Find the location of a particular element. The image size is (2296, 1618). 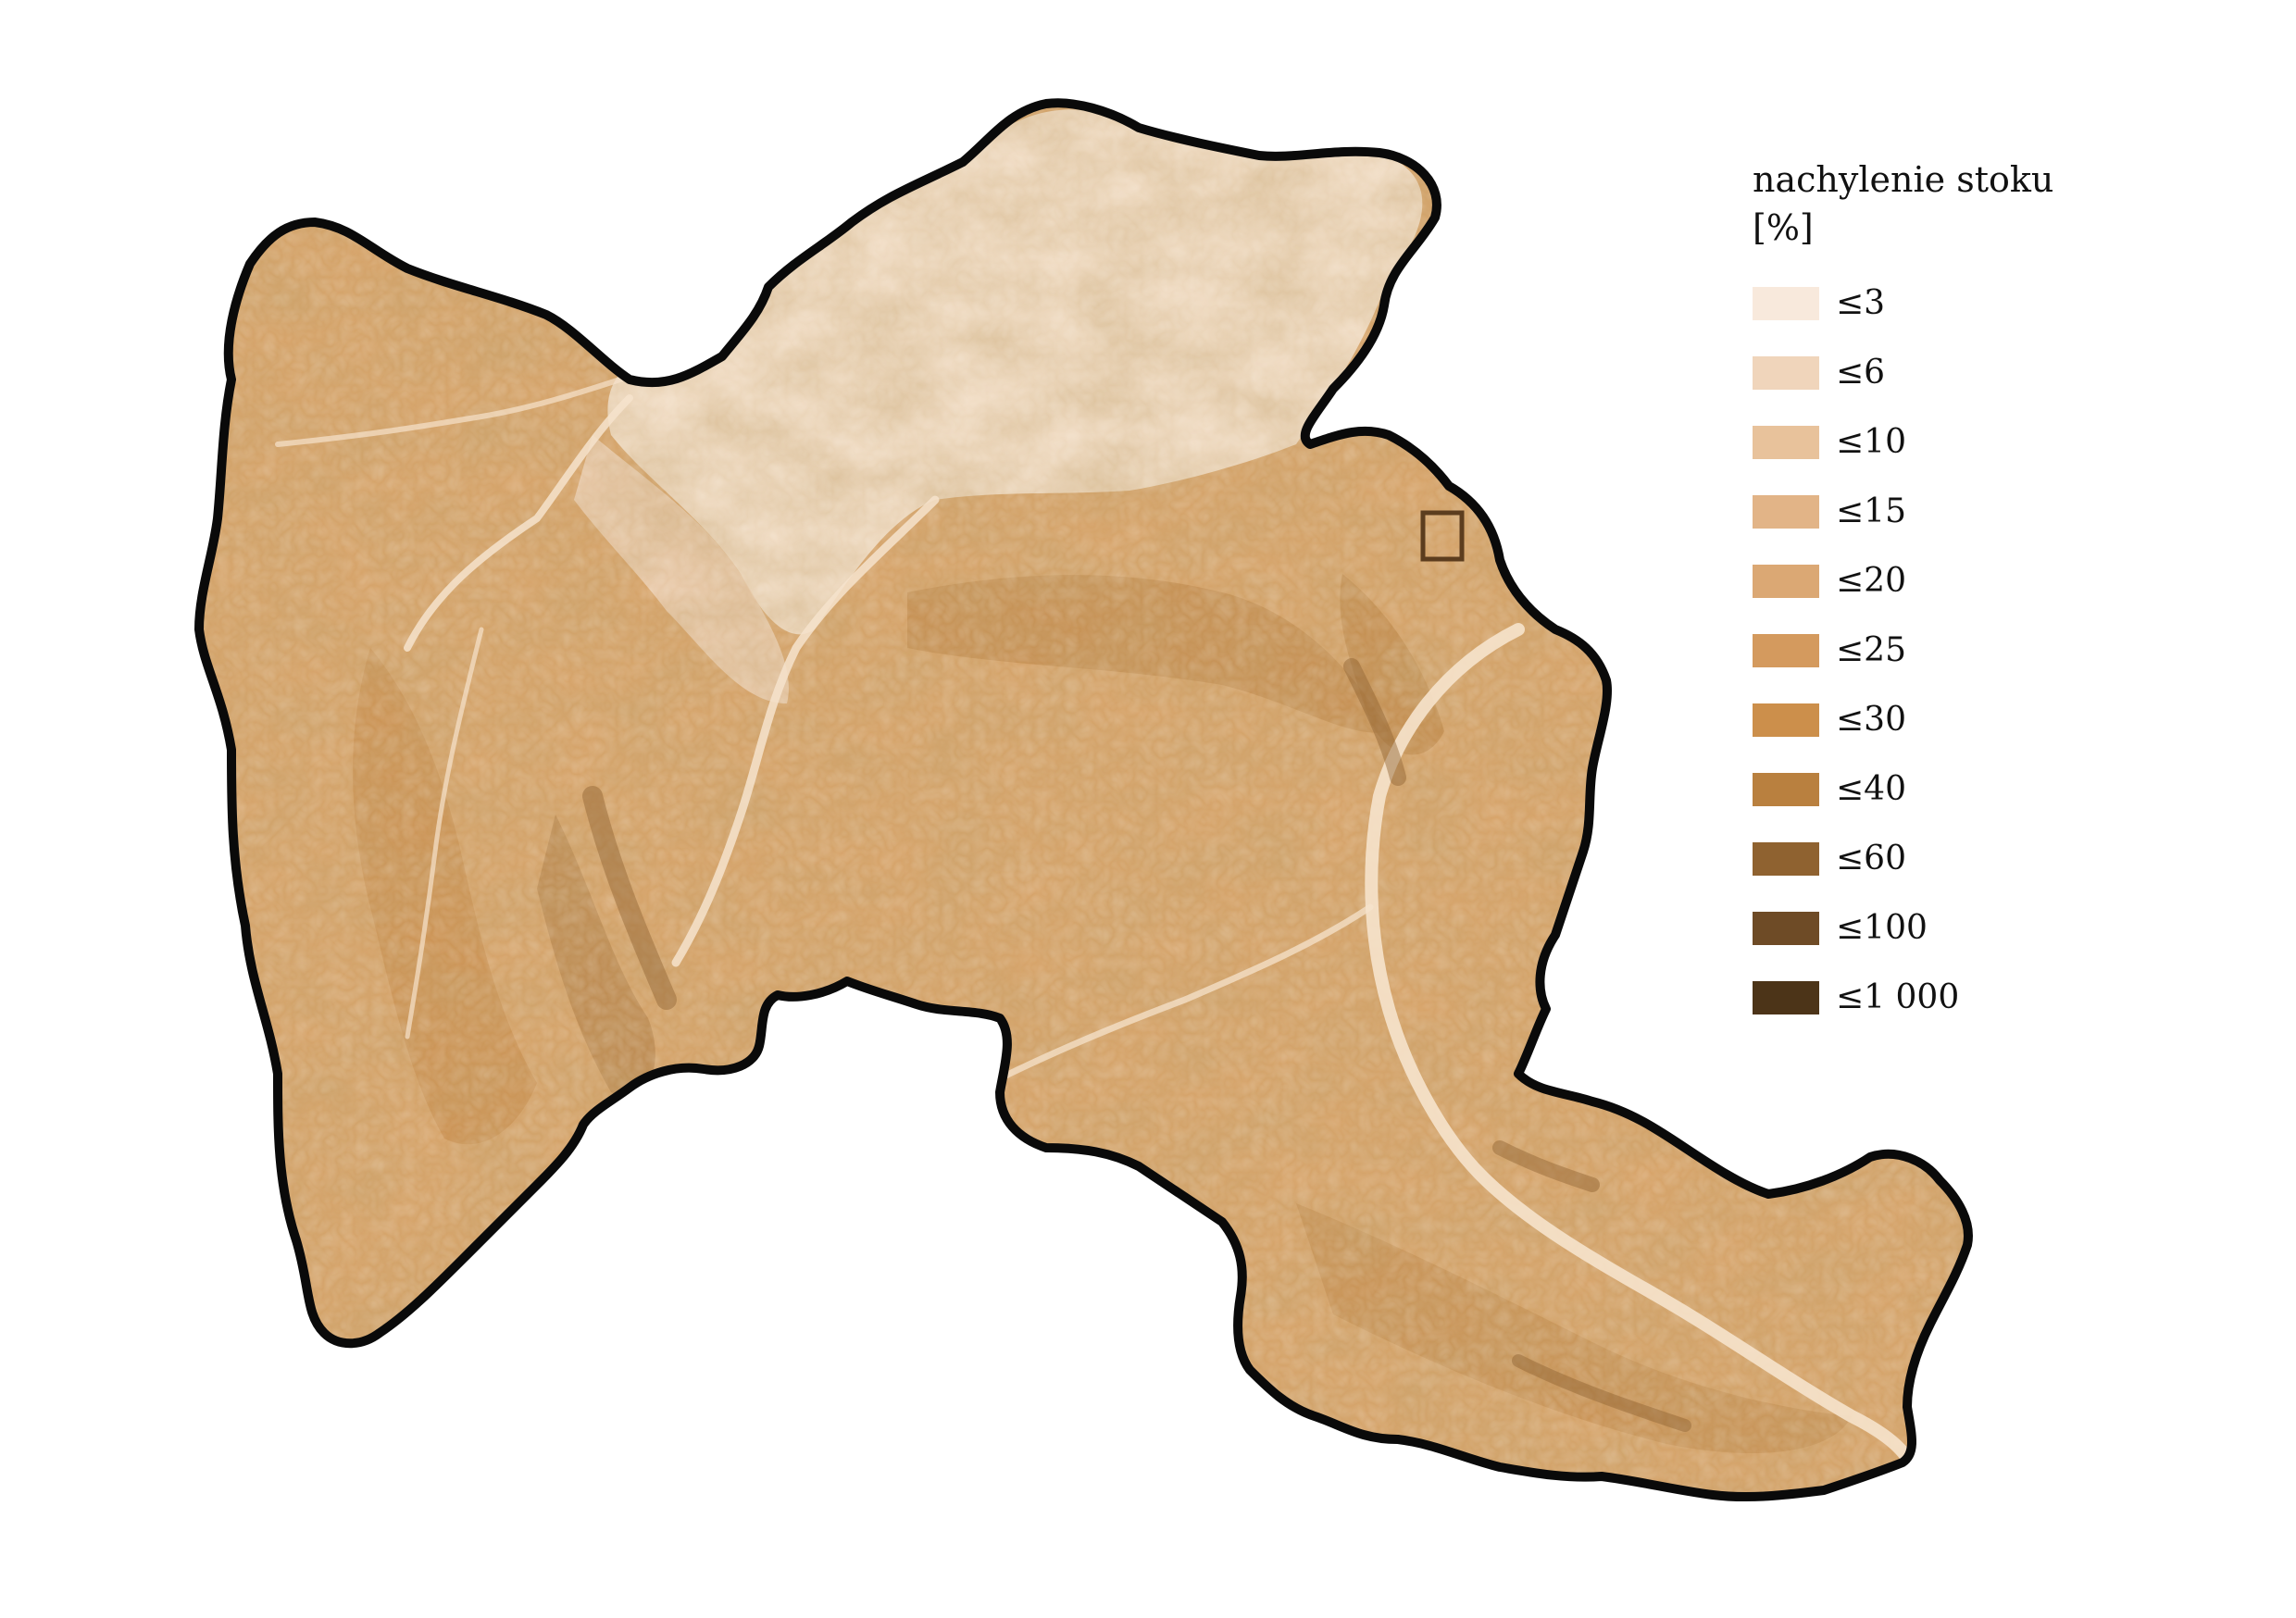

legend-item: ≤15 is located at coordinates (1947, 512).